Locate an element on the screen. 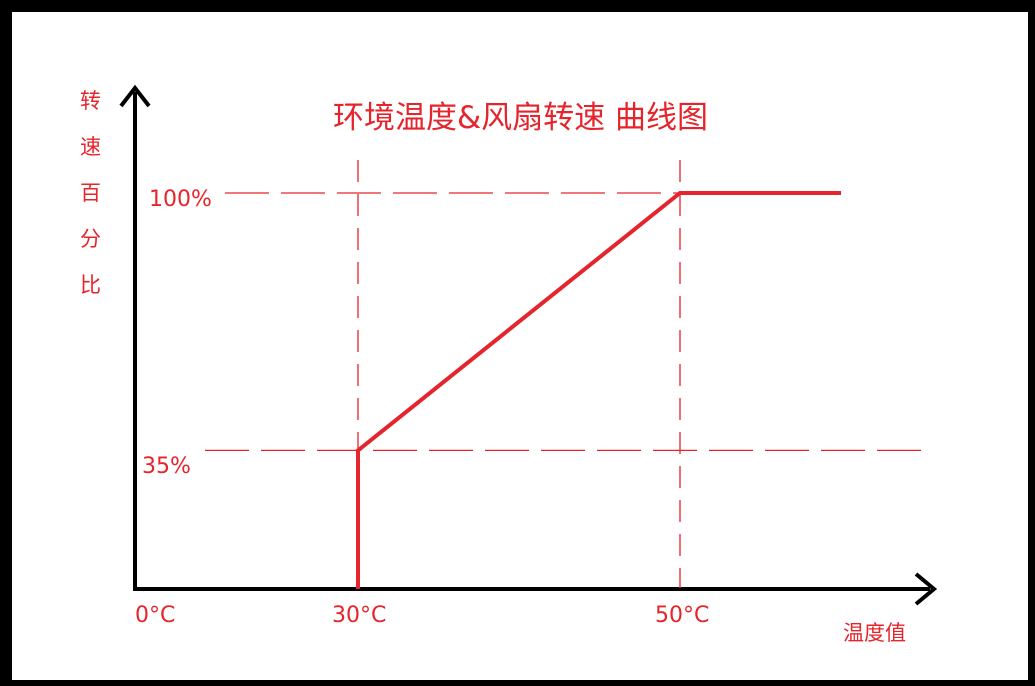  x-axis-arrow is located at coordinates (926, 589).